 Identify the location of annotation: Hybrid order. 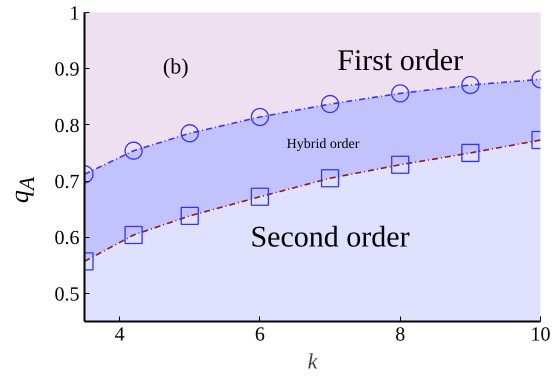
(323, 144).